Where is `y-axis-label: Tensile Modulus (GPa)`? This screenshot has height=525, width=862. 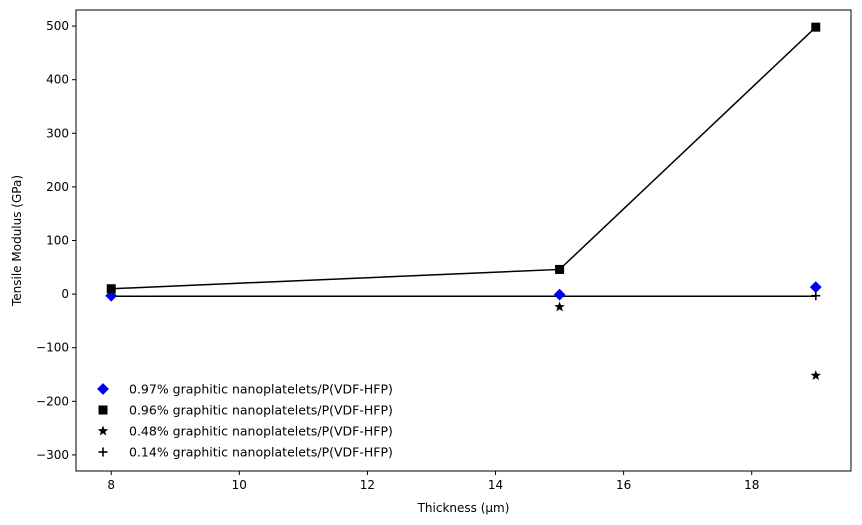 y-axis-label: Tensile Modulus (GPa) is located at coordinates (17, 241).